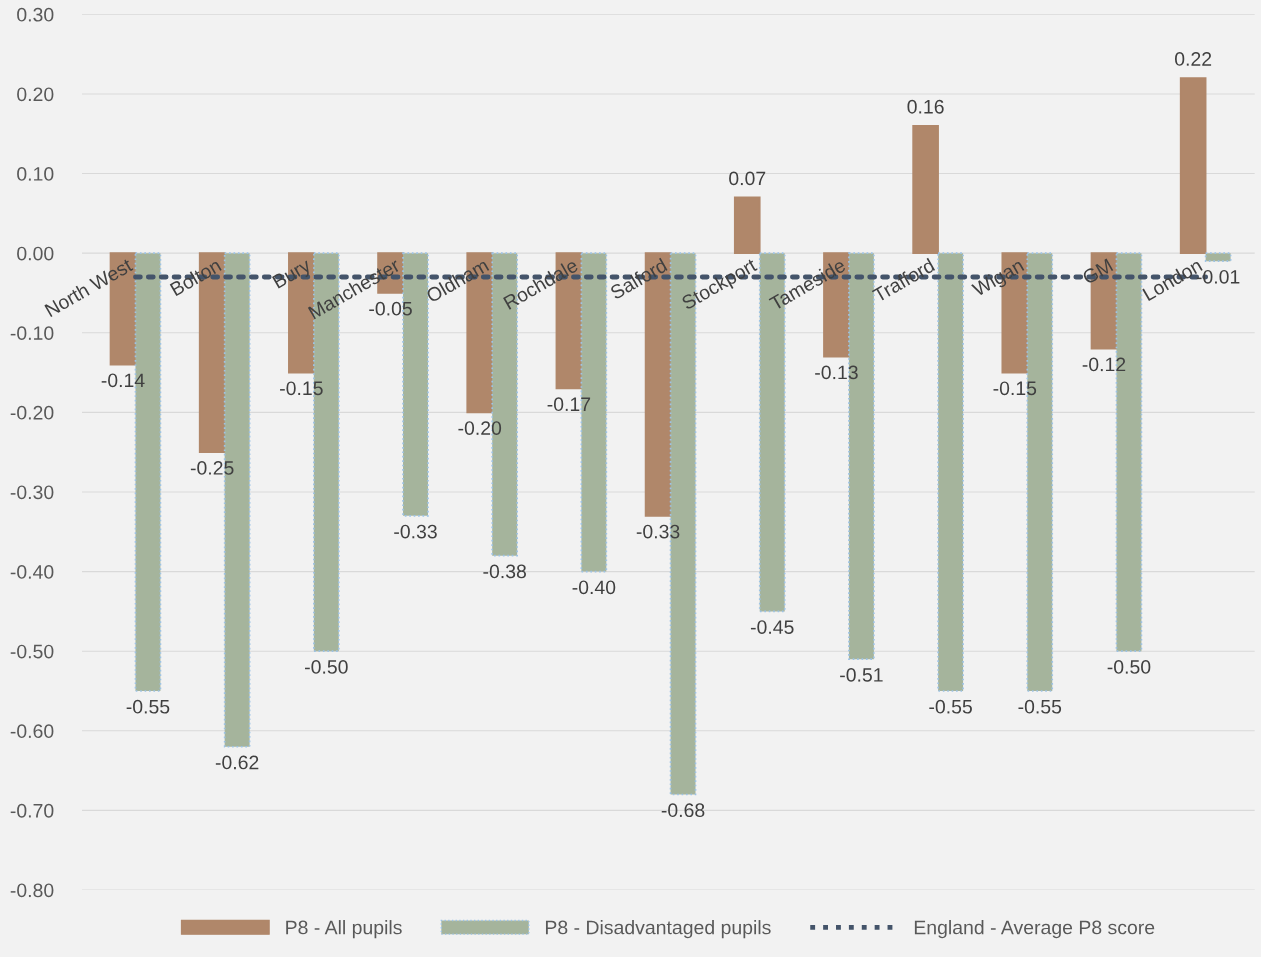 The height and width of the screenshot is (957, 1261). I want to click on x-tick-label: GM, so click(1097, 271).